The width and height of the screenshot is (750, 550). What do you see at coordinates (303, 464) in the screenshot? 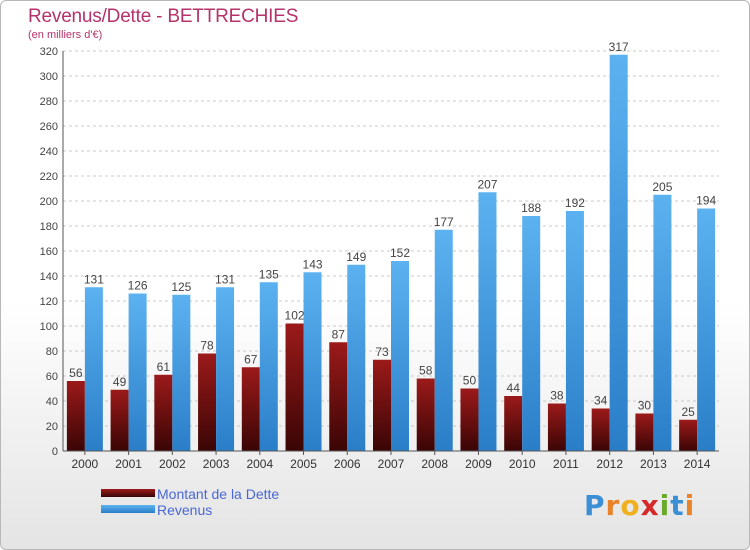
I see `x-tick-label: 2005` at bounding box center [303, 464].